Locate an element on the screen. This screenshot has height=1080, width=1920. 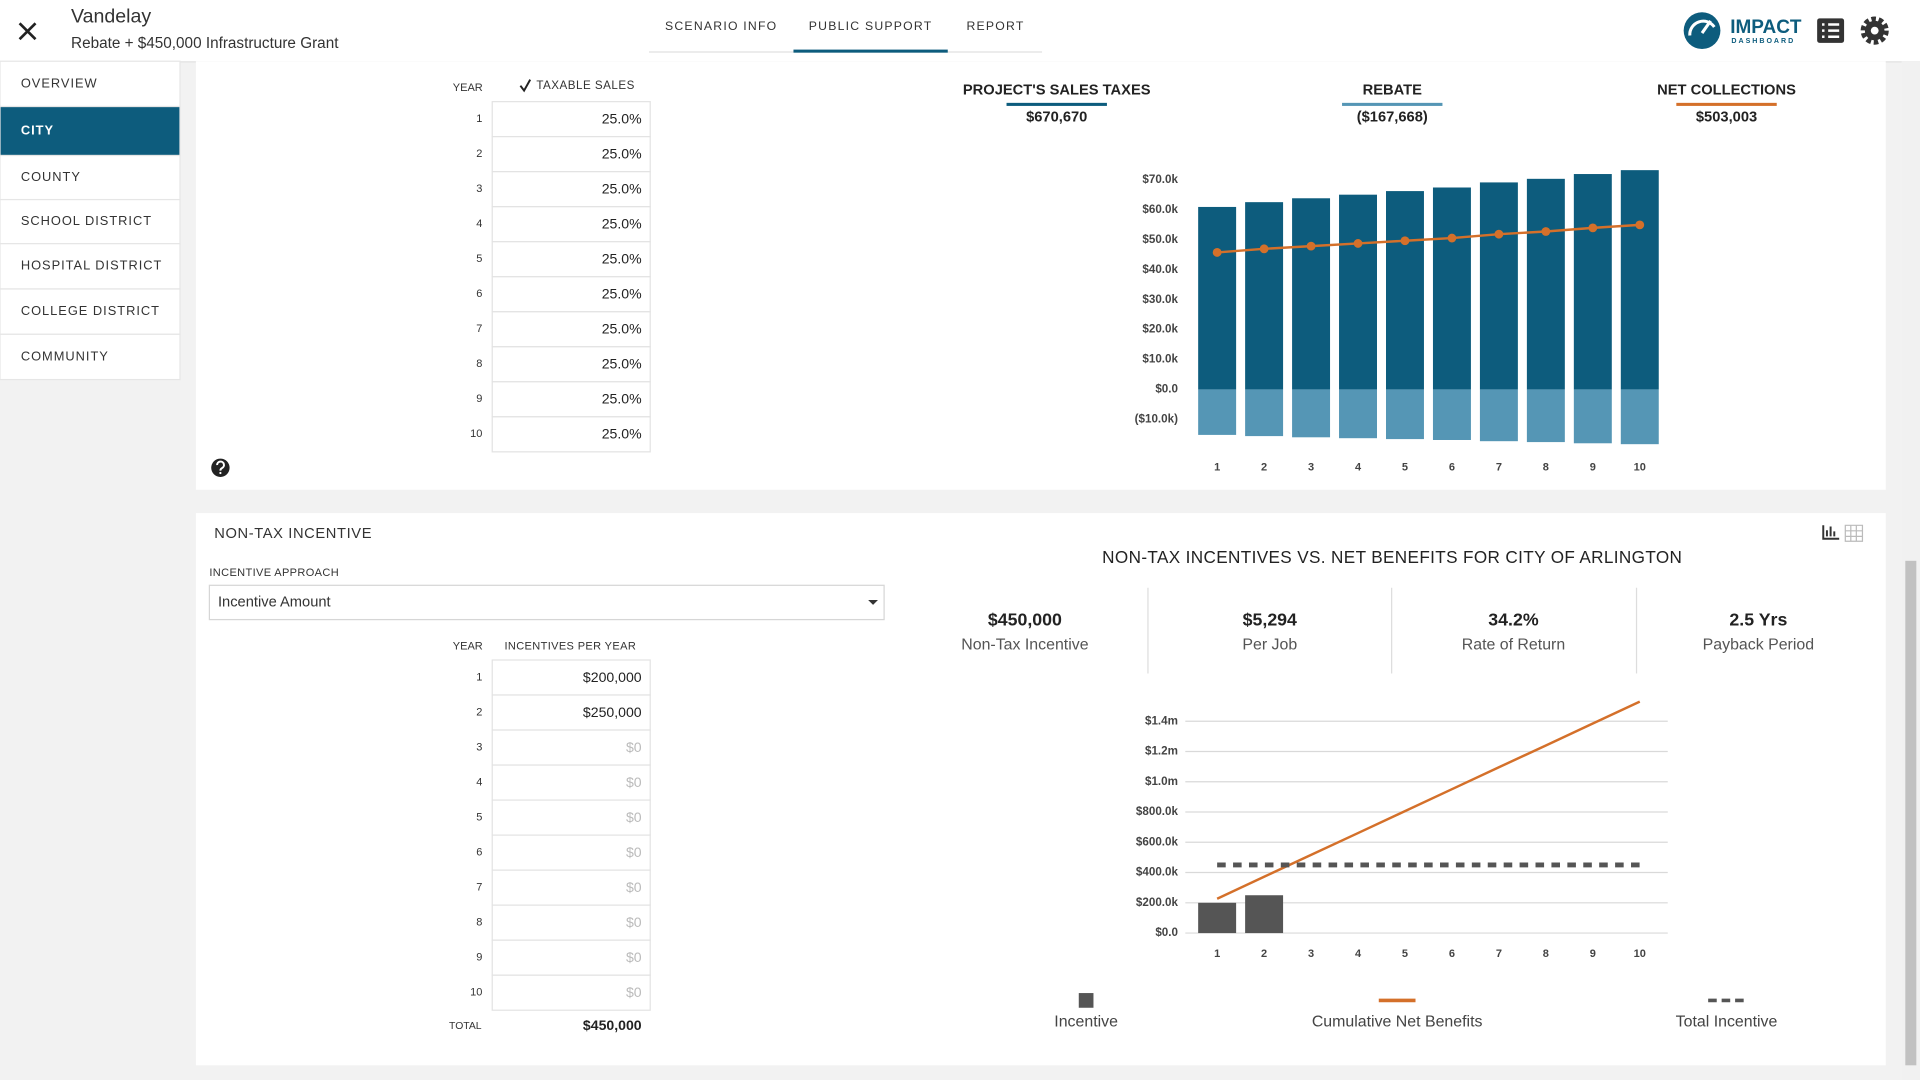
y-tick-label: ($10.0k) is located at coordinates (1156, 418).